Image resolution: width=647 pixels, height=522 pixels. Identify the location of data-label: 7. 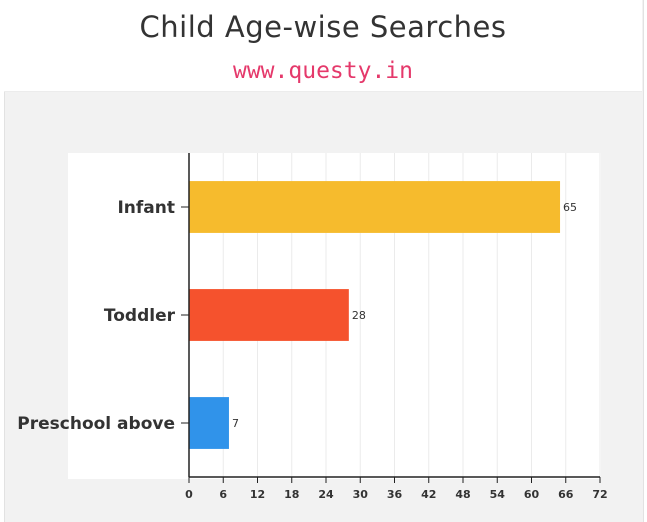
(235, 423).